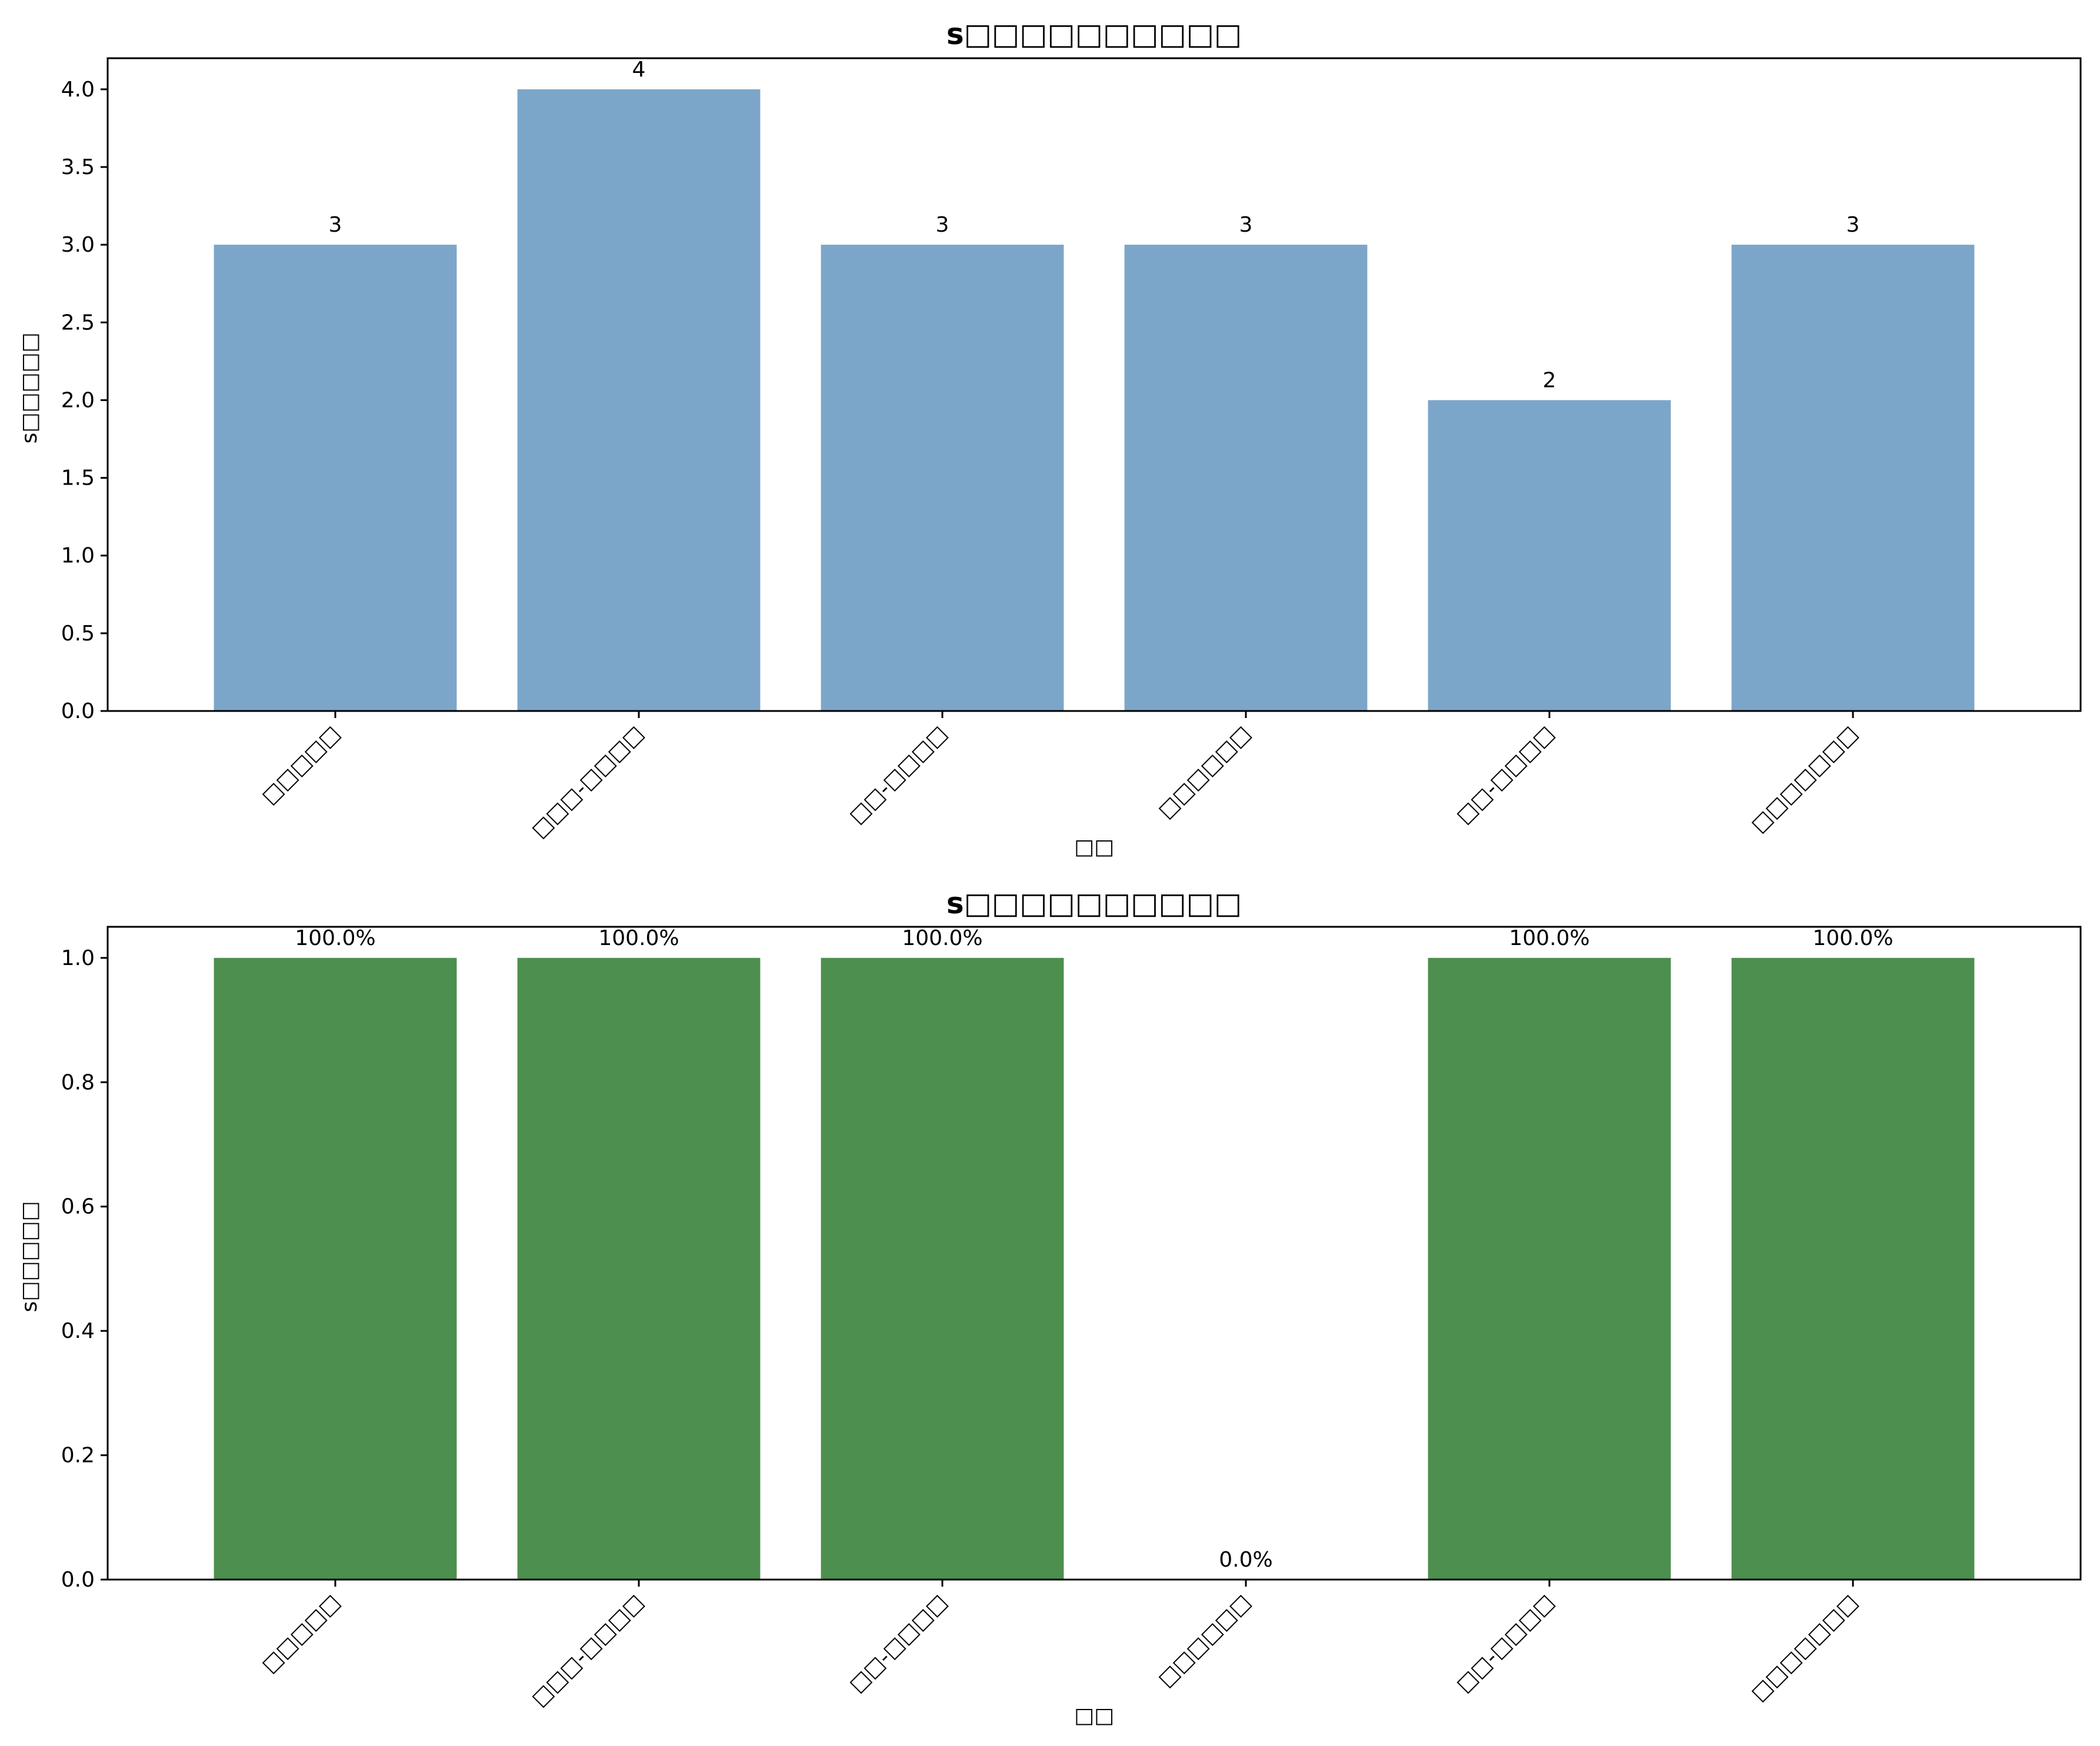 The height and width of the screenshot is (1746, 2100). What do you see at coordinates (78, 634) in the screenshot?
I see `y-tick-label: 0.5` at bounding box center [78, 634].